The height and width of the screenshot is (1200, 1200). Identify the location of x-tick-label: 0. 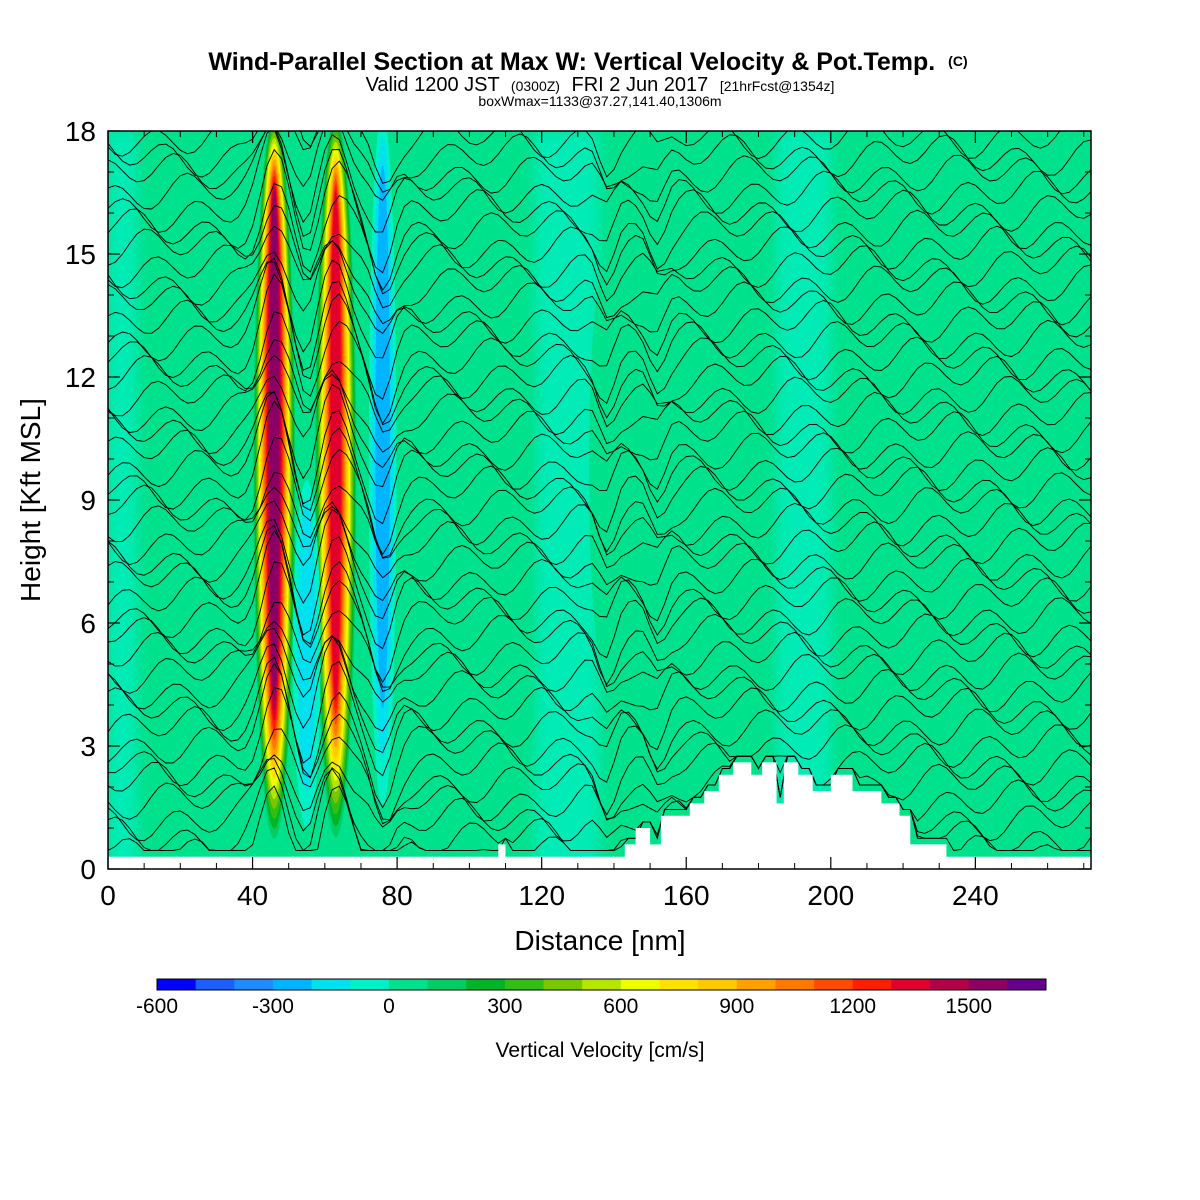
(108, 895).